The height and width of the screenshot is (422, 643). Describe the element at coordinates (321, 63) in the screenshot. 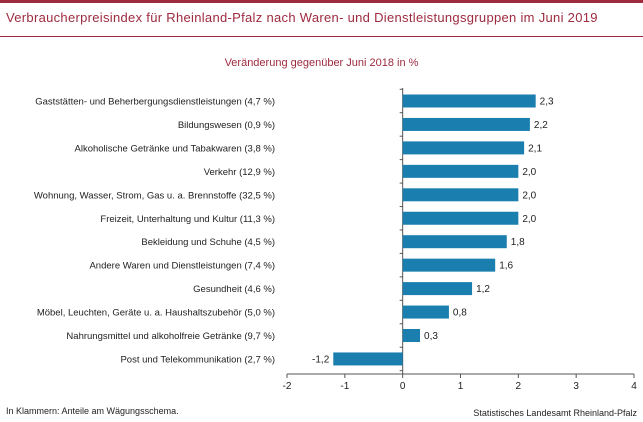

I see `chart-subtitle: Veränderung gegenüber Juni 2018 in %` at that location.